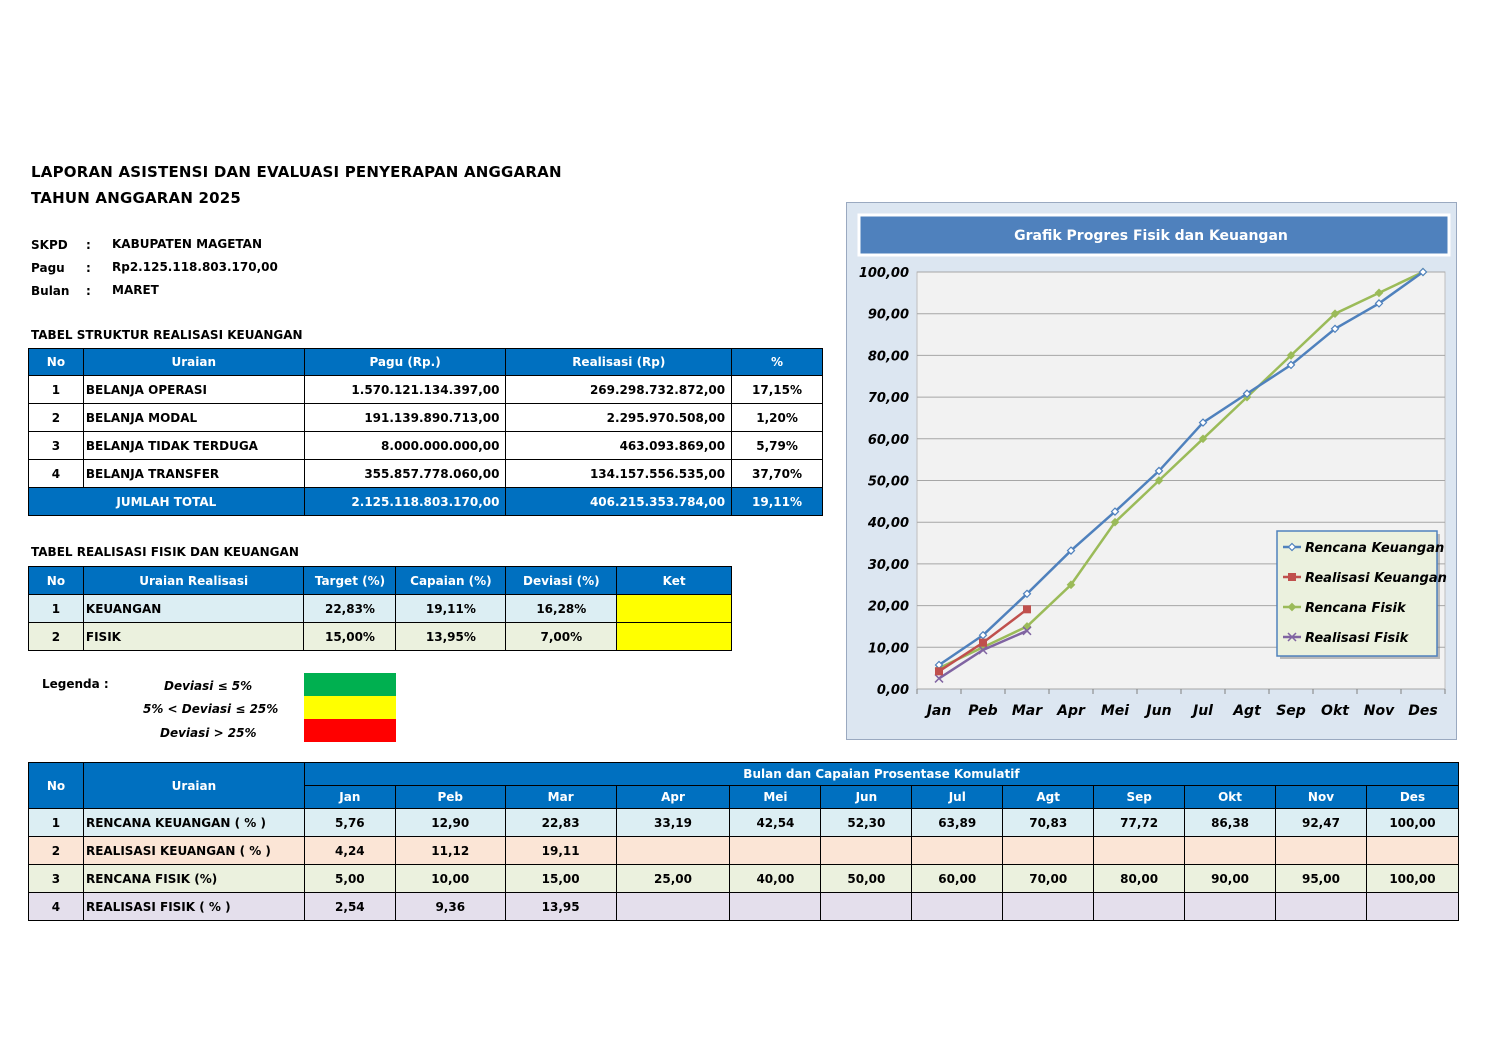  What do you see at coordinates (1247, 711) in the screenshot?
I see `x-tick-label: Agt` at bounding box center [1247, 711].